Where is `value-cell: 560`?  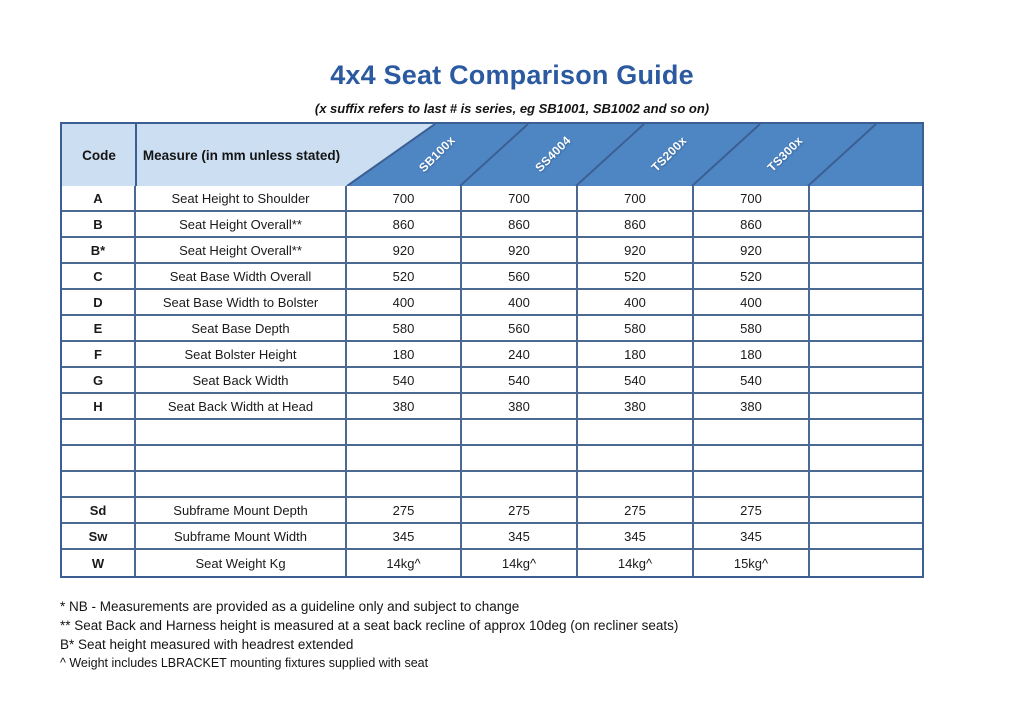 value-cell: 560 is located at coordinates (520, 277).